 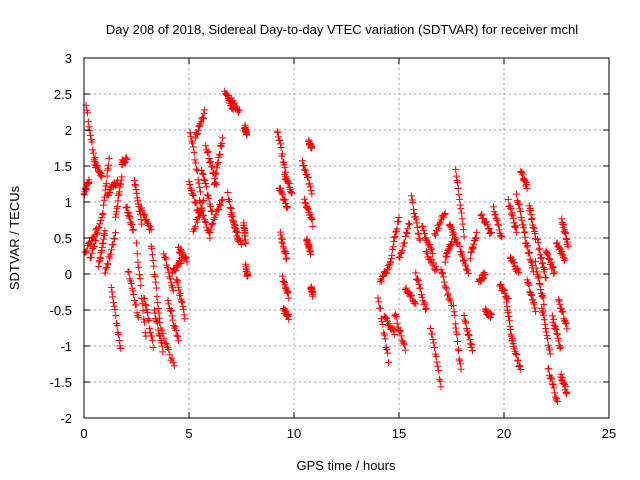 What do you see at coordinates (83, 433) in the screenshot?
I see `x-tick-label: 0` at bounding box center [83, 433].